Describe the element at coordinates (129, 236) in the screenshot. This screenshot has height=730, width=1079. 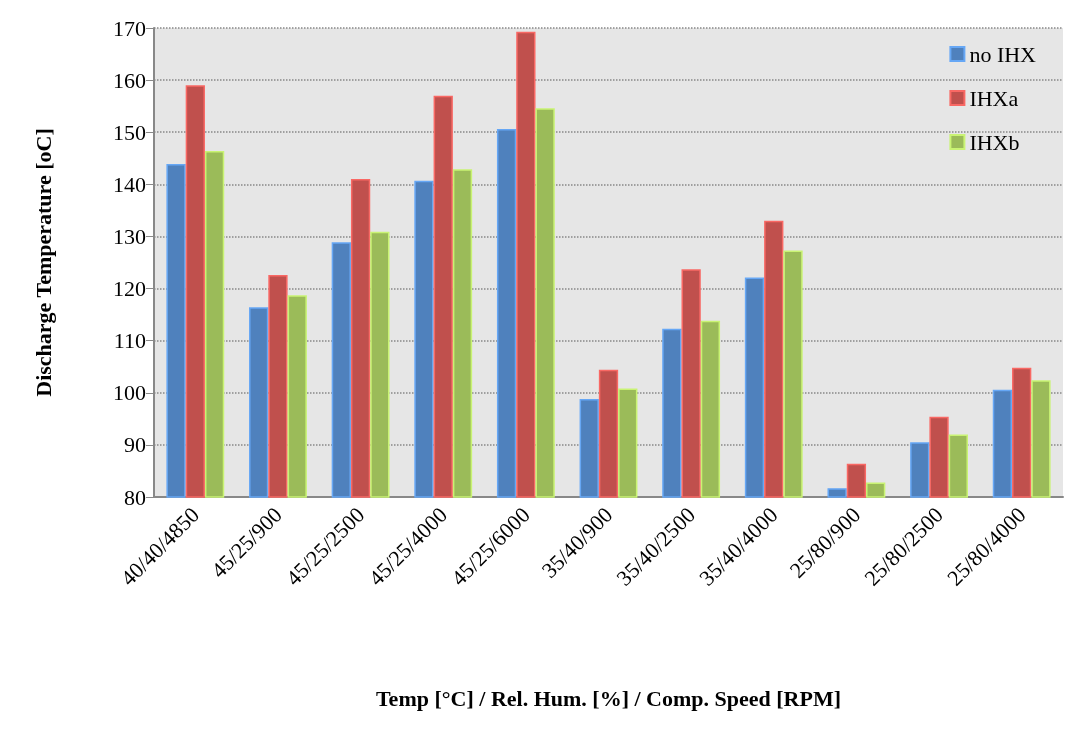
I see `y-tick-label: 130` at that location.